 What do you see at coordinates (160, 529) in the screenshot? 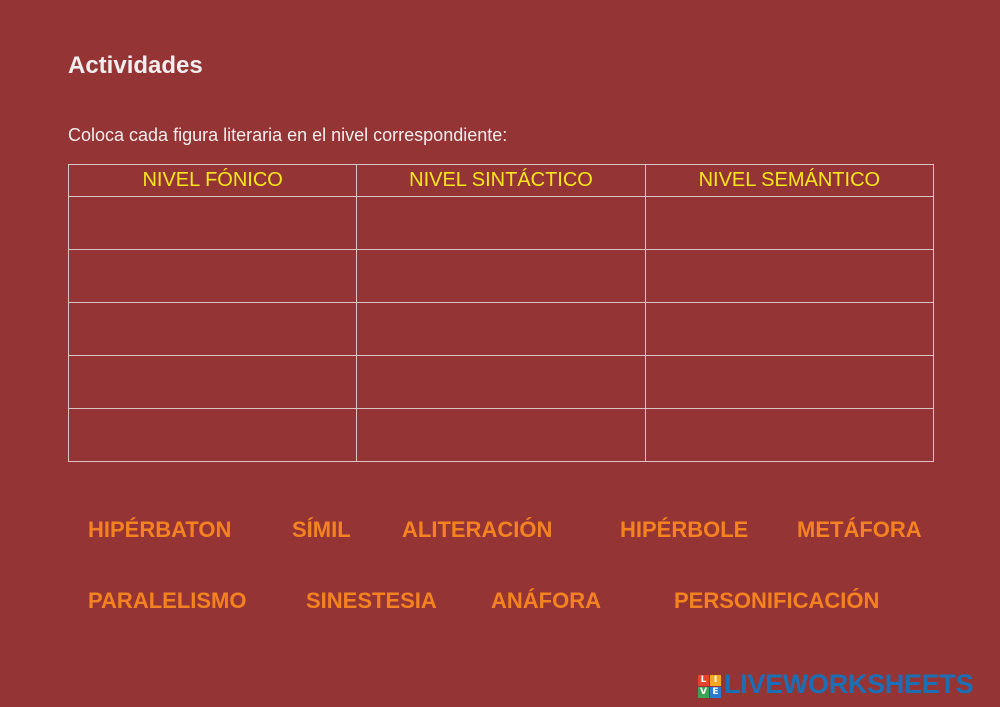
I see `word-card: HIPÉRBATON` at bounding box center [160, 529].